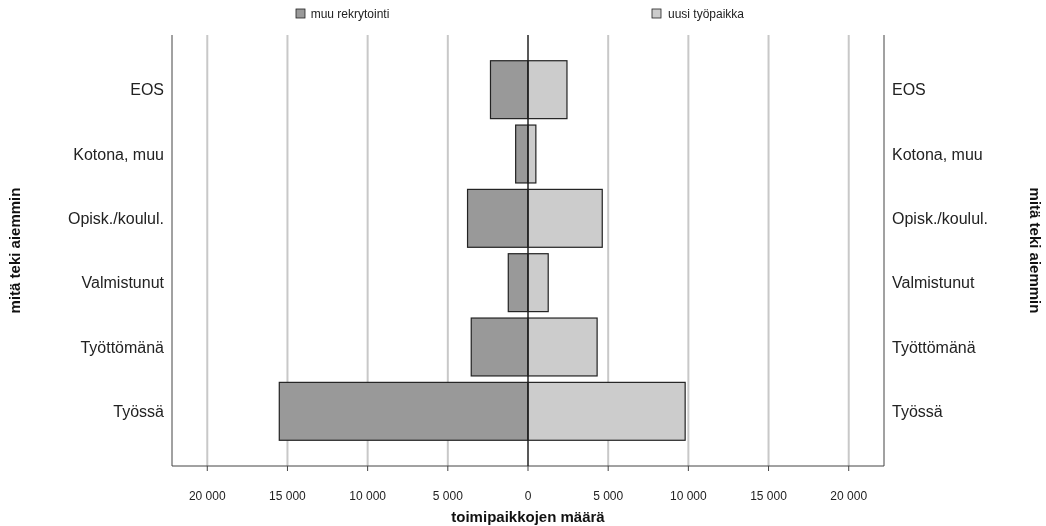 This screenshot has width=1046, height=526. Describe the element at coordinates (350, 14) in the screenshot. I see `legend-label: muu rekrytointi` at that location.